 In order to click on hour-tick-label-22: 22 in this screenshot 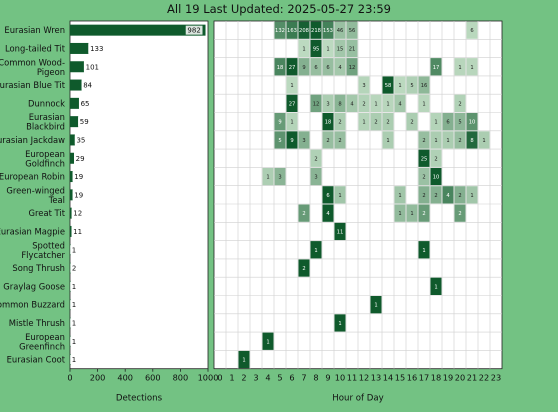, I will do `click(484, 378)`.